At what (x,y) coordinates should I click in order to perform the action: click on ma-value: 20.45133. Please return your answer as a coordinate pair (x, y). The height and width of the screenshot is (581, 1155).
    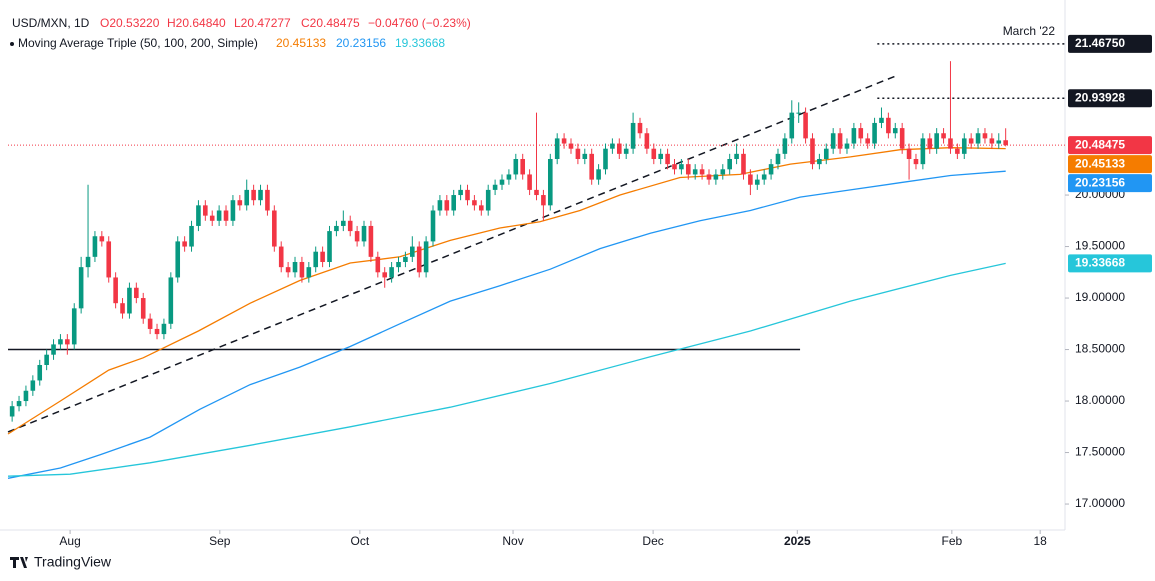
    Looking at the image, I should click on (301, 43).